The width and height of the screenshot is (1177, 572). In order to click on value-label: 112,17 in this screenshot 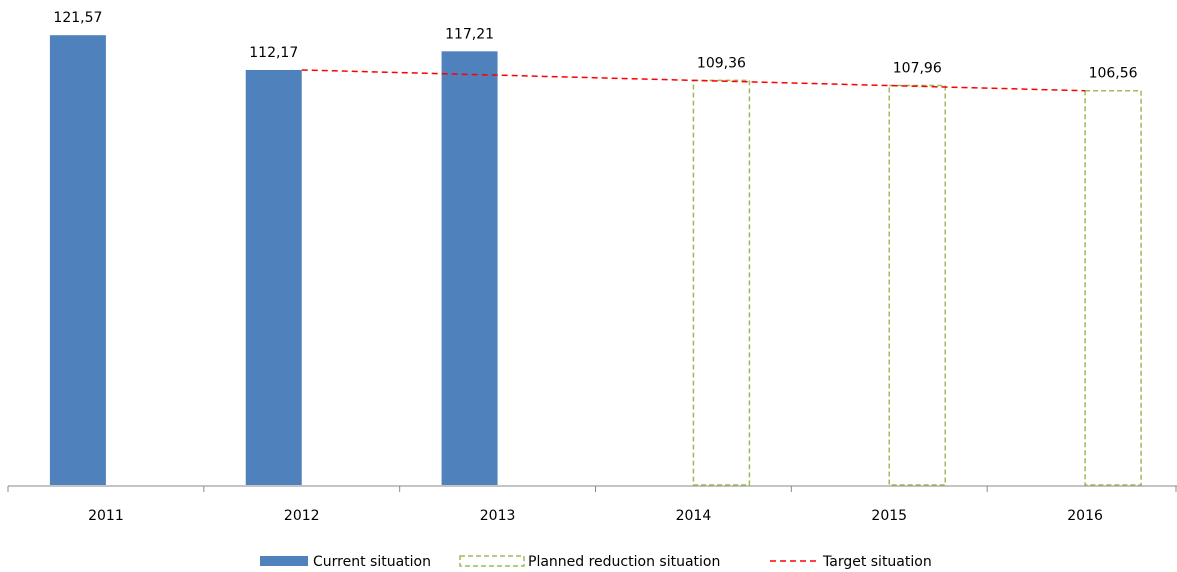, I will do `click(273, 53)`.